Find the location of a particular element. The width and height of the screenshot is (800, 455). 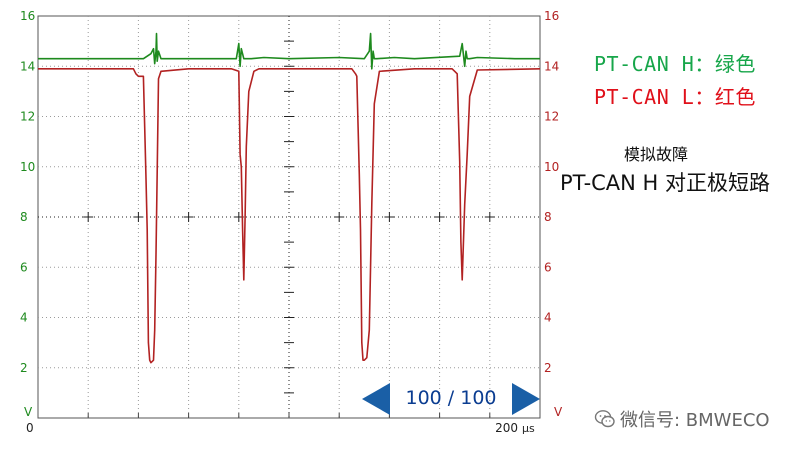

series-line-pt-can-h is located at coordinates (289, 51).